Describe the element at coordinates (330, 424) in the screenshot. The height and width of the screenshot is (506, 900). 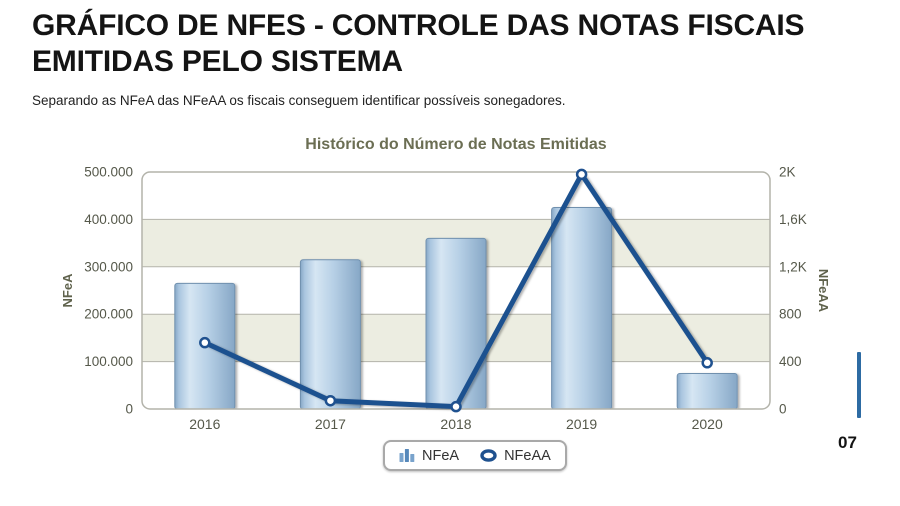
I see `x-axis-tick: 2017` at that location.